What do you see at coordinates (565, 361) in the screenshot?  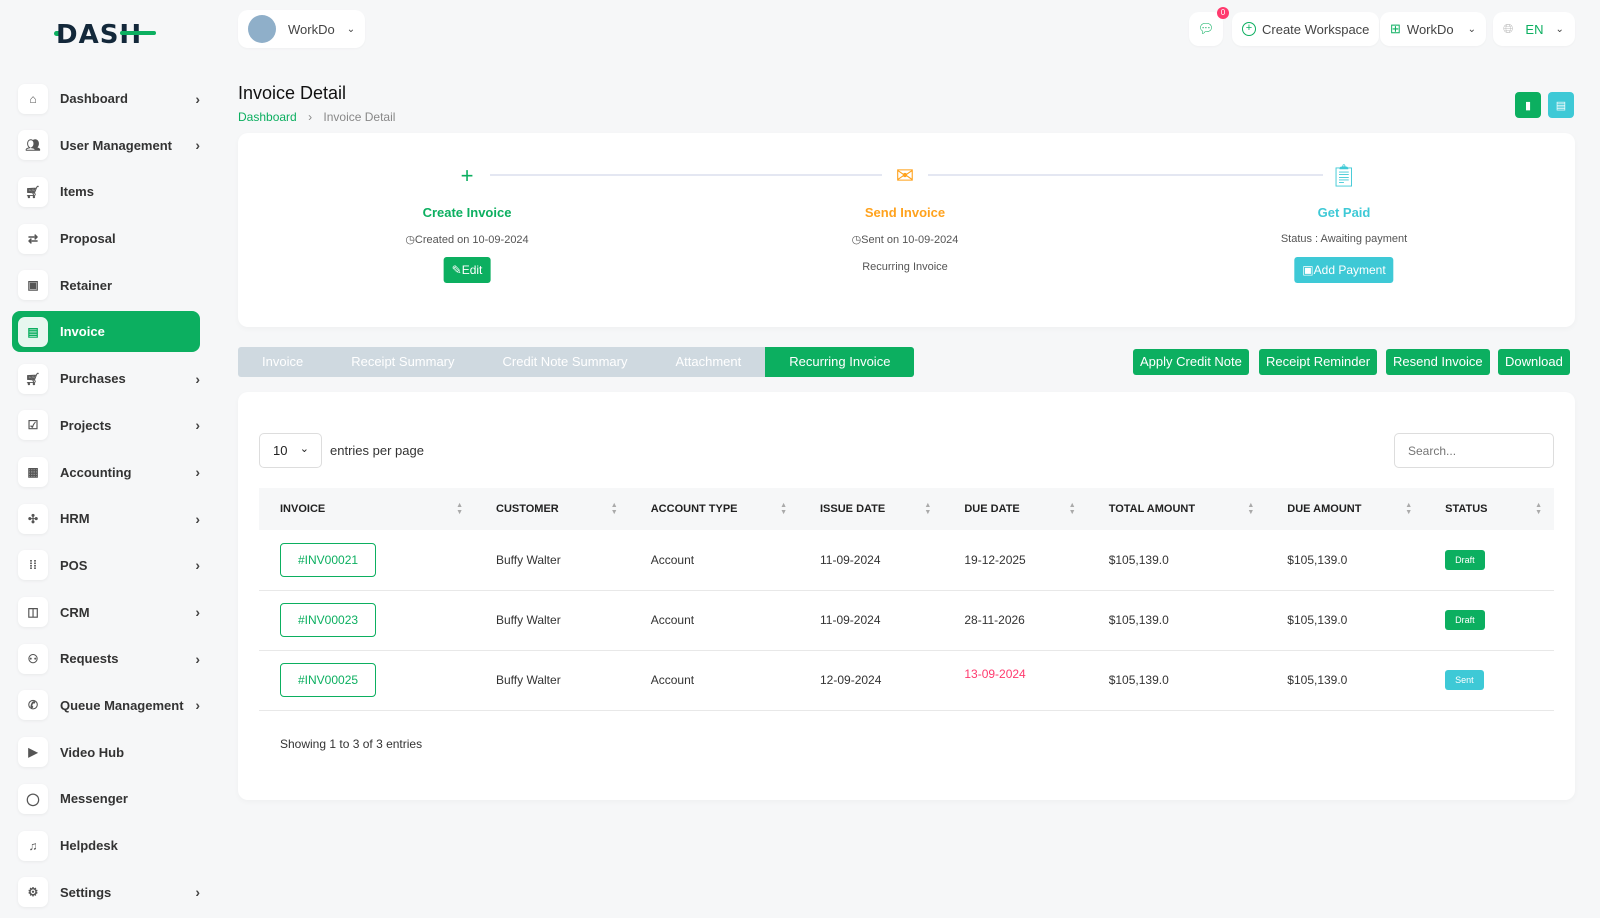 I see `tab-credit-note-summary: Credit Note Summary` at bounding box center [565, 361].